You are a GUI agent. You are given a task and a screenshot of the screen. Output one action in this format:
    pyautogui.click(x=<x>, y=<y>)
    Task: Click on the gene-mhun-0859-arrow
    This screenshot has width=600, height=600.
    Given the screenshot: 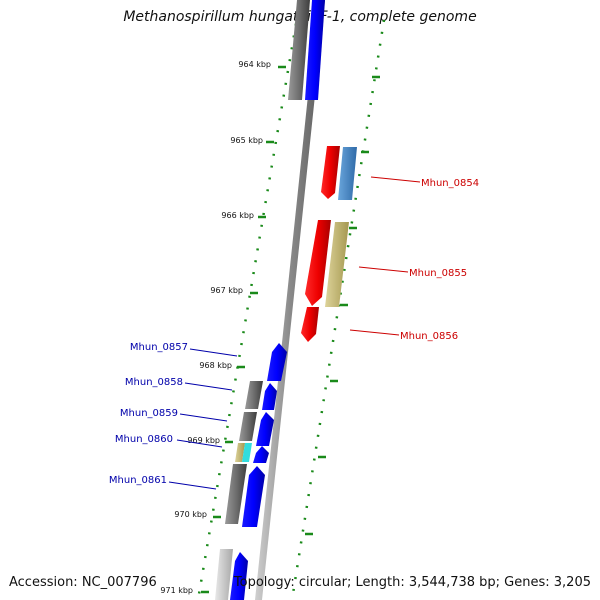 What is the action you would take?
    pyautogui.click(x=265, y=429)
    